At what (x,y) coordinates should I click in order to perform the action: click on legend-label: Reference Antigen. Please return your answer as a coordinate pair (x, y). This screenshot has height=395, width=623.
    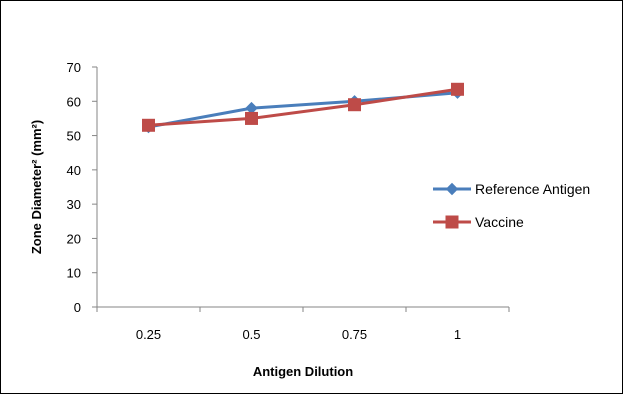
    Looking at the image, I should click on (532, 189).